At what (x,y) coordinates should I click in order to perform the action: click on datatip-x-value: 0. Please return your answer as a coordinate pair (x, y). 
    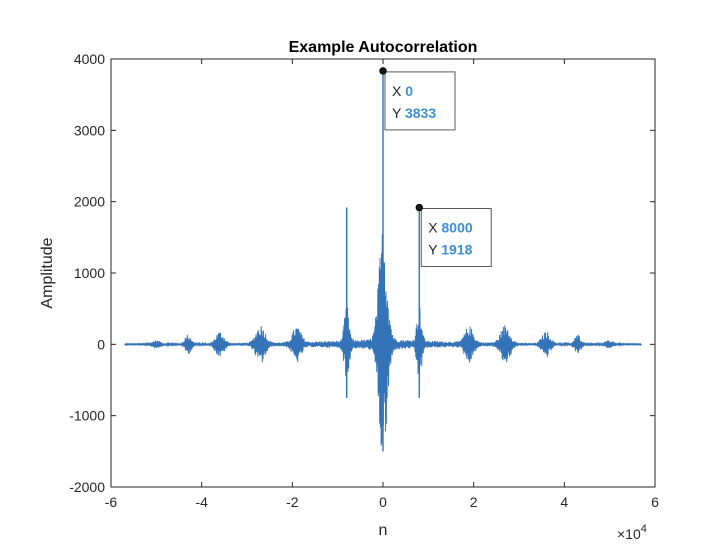
    Looking at the image, I should click on (409, 91).